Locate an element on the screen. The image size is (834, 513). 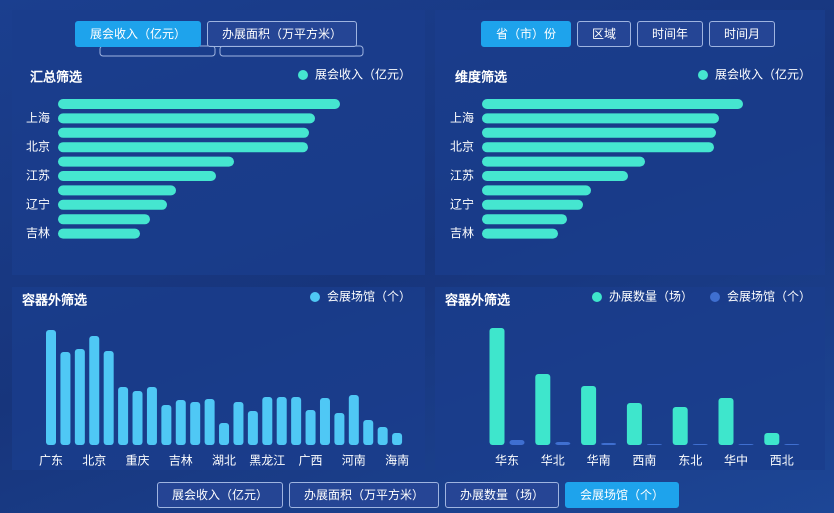
category-label: 东北 is located at coordinates (690, 461).